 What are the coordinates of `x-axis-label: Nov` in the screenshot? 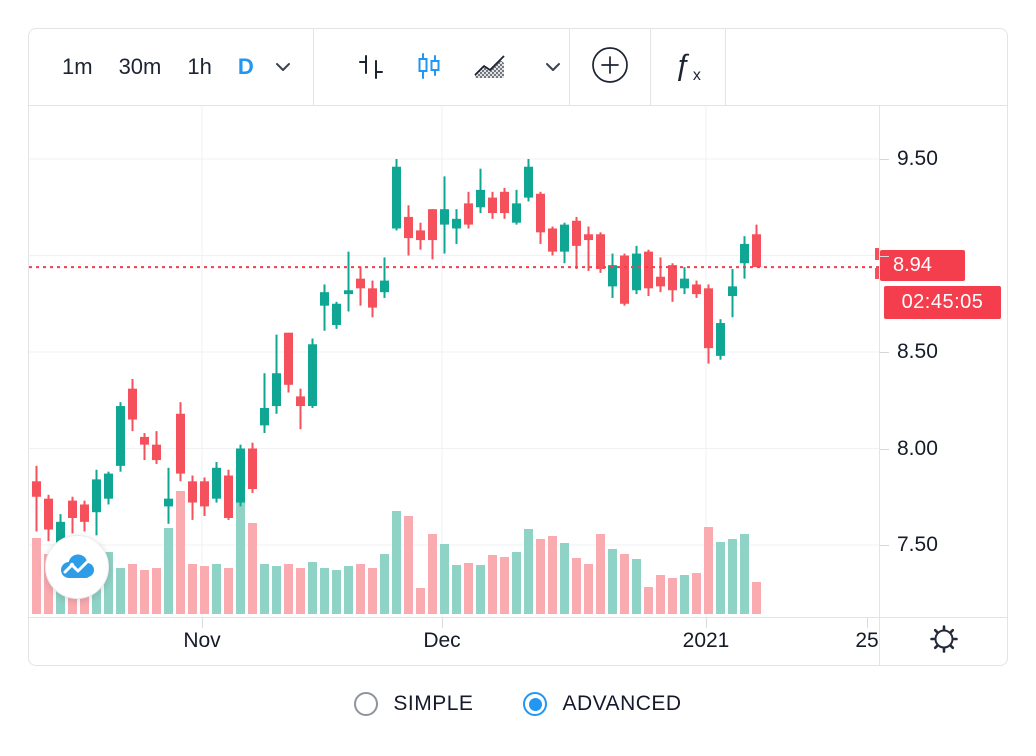 It's located at (202, 640).